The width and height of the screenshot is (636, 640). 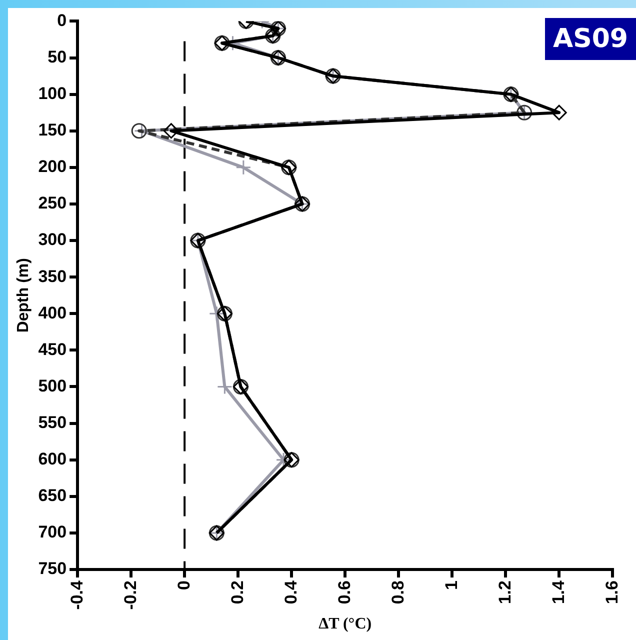 I want to click on y-tick-label: 250, so click(x=52, y=203).